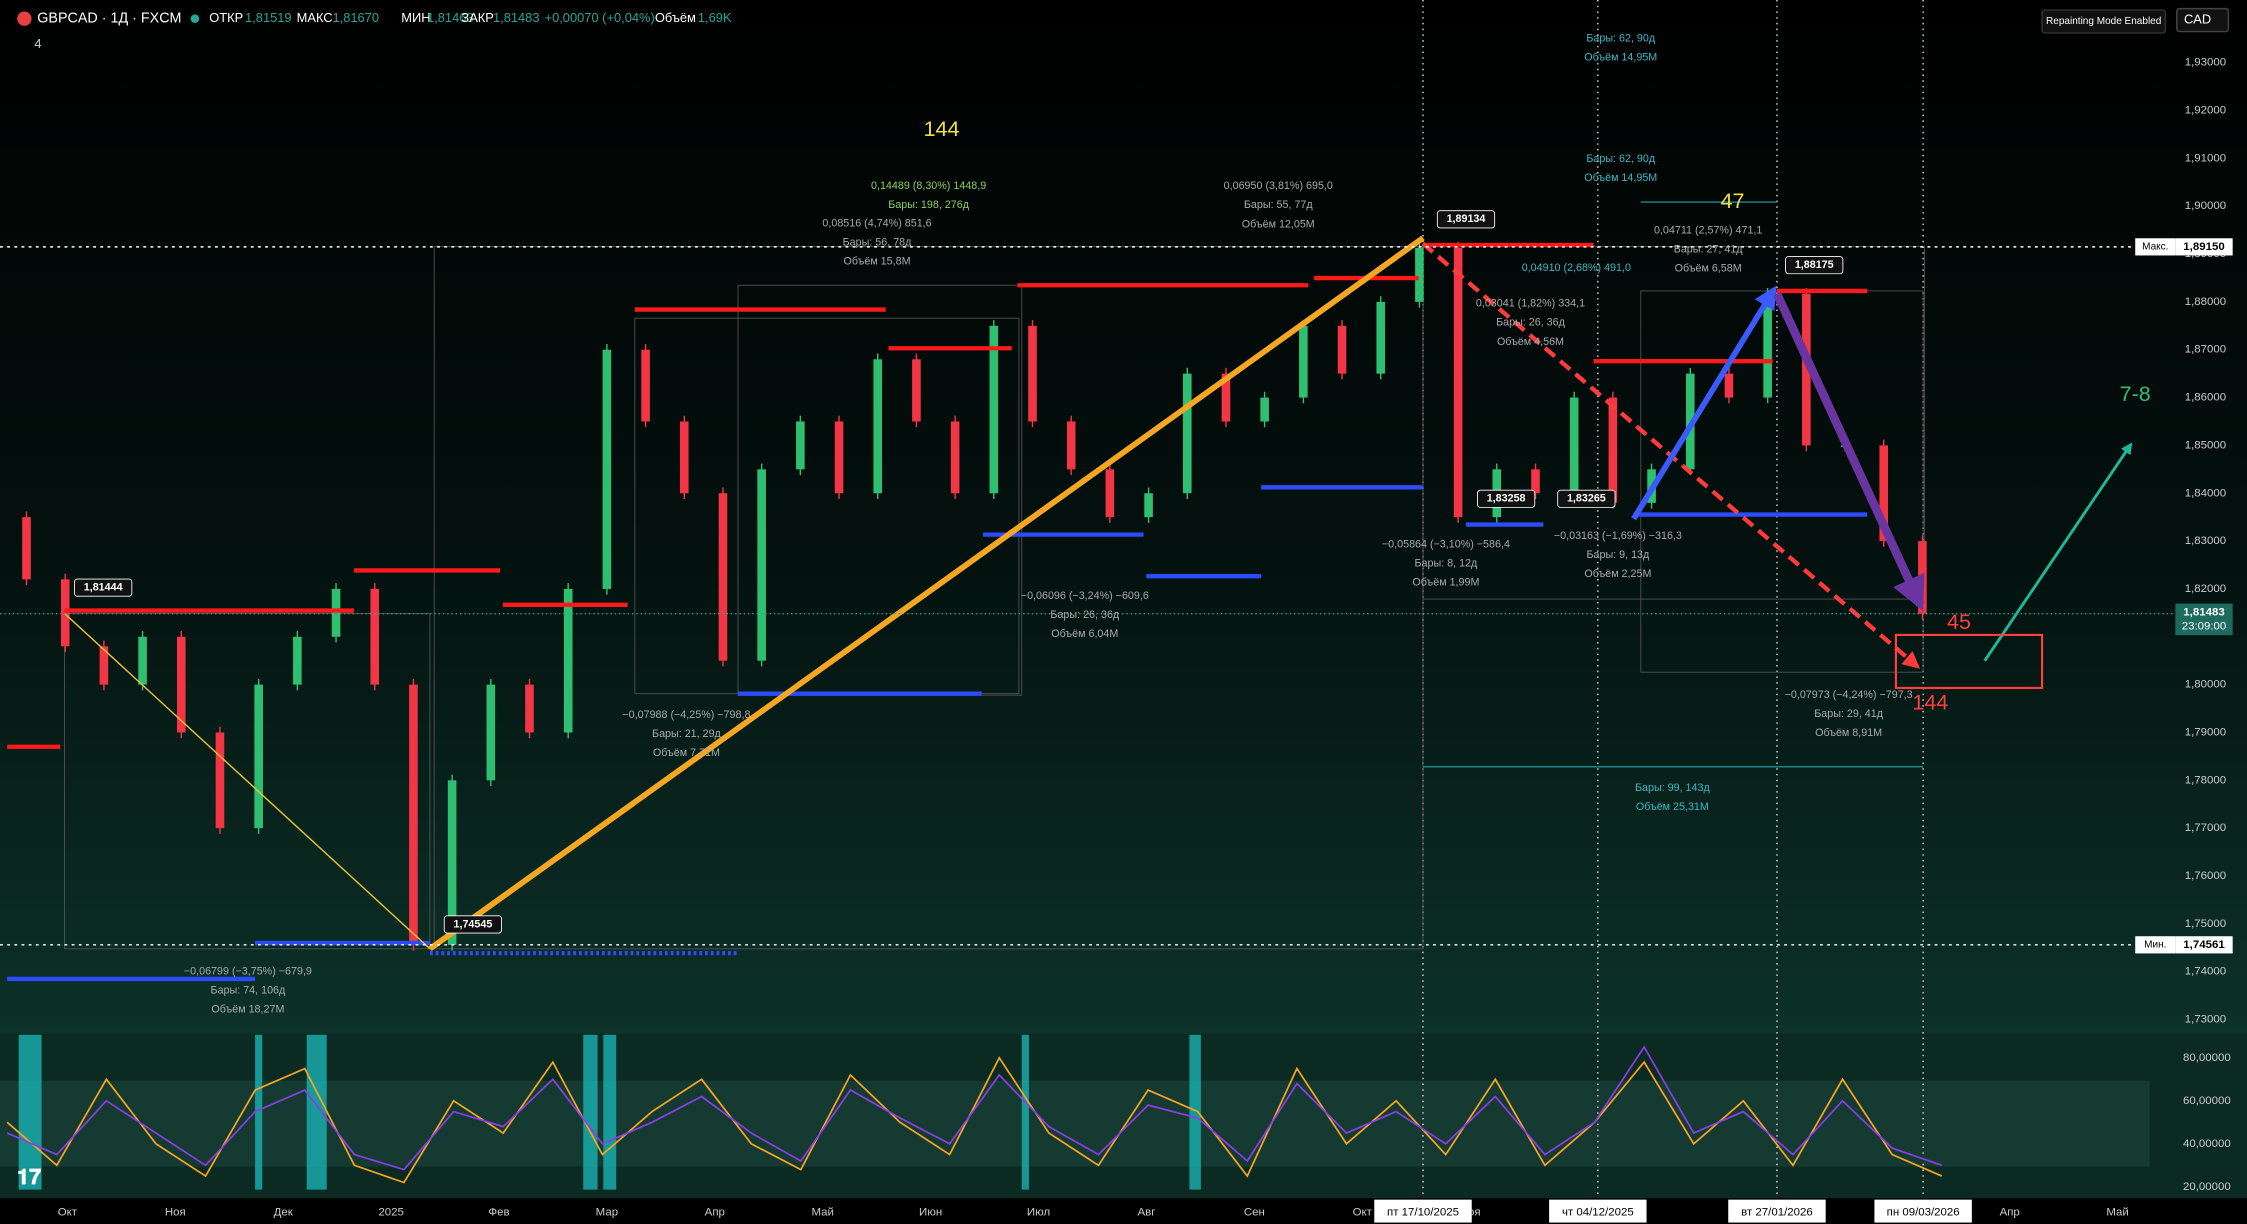 The width and height of the screenshot is (2247, 1224). What do you see at coordinates (248, 991) in the screenshot?
I see `measure-text: Бары: 74, 106д` at bounding box center [248, 991].